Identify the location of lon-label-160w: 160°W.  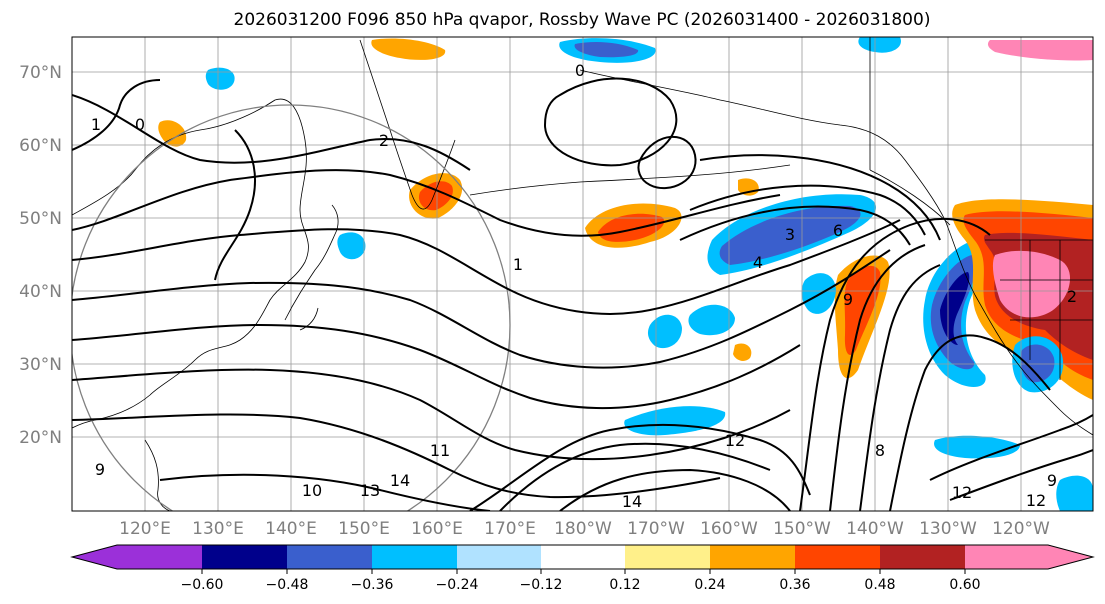
(729, 529).